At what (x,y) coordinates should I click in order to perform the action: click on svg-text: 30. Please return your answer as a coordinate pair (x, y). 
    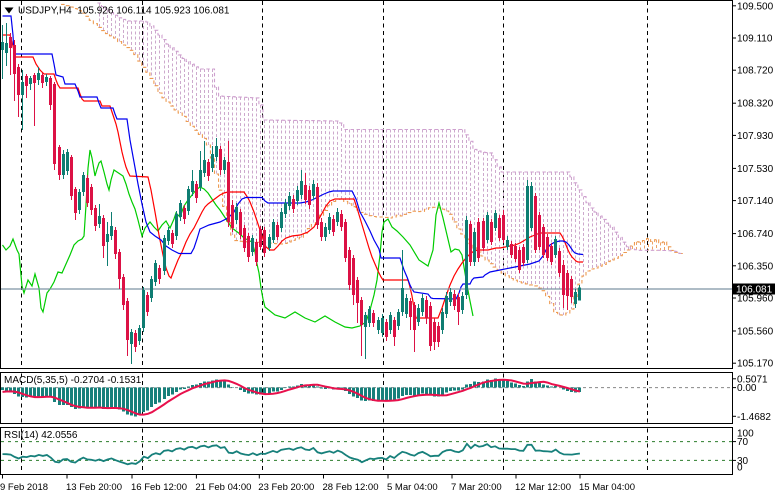
    Looking at the image, I should click on (743, 461).